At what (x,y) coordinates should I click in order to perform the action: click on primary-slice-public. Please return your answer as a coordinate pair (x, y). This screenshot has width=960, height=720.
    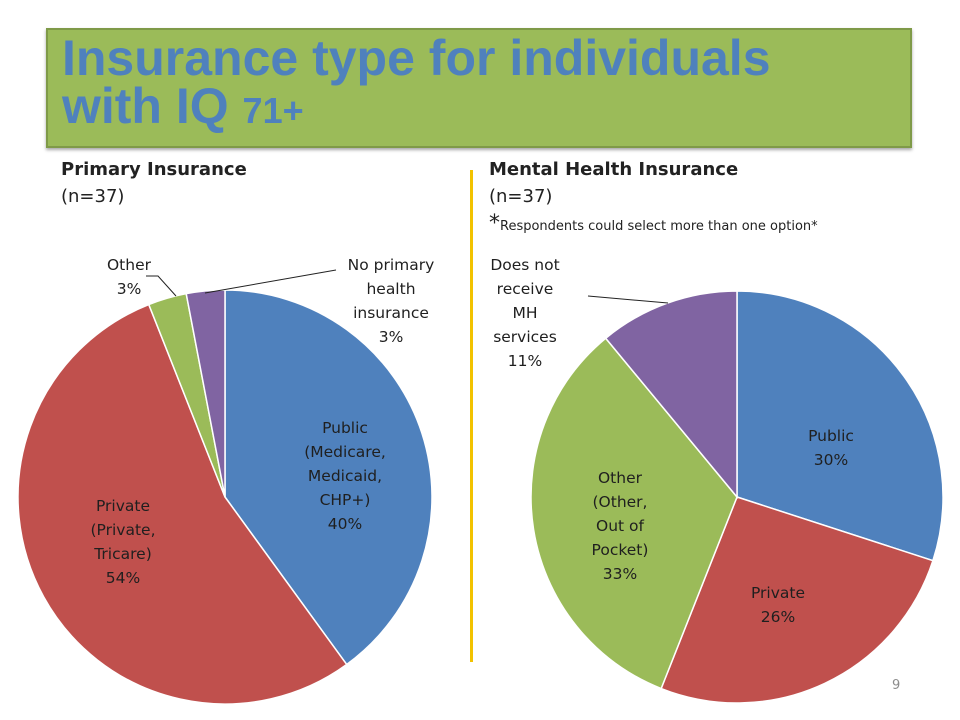
    Looking at the image, I should click on (328, 477).